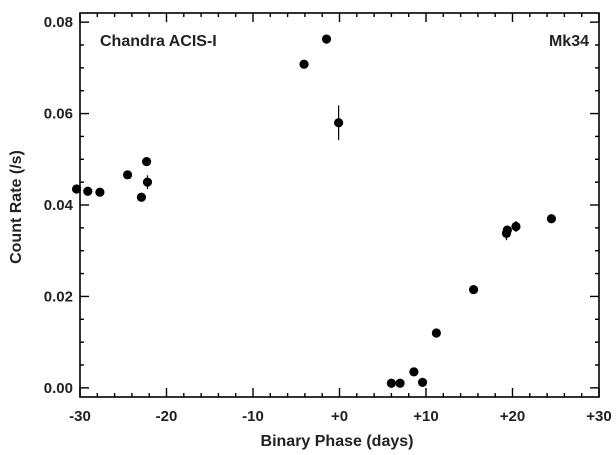 The height and width of the screenshot is (455, 616). What do you see at coordinates (425, 416) in the screenshot?
I see `x-tick-label: +10` at bounding box center [425, 416].